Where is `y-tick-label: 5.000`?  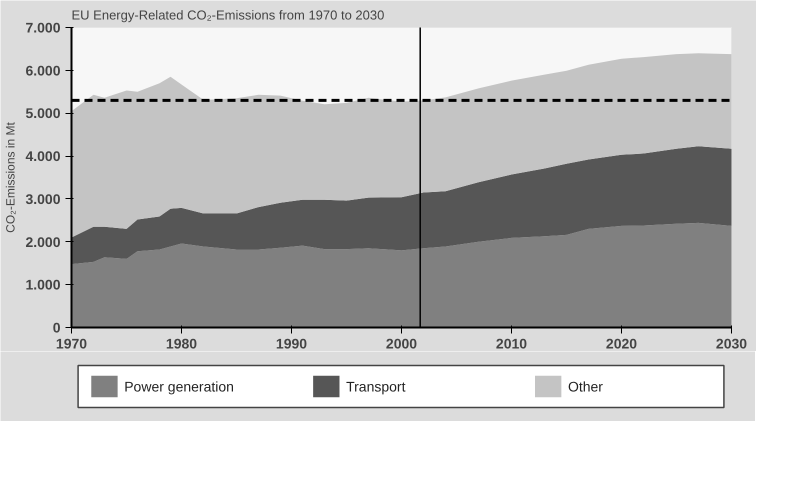
y-tick-label: 5.000 is located at coordinates (43, 113).